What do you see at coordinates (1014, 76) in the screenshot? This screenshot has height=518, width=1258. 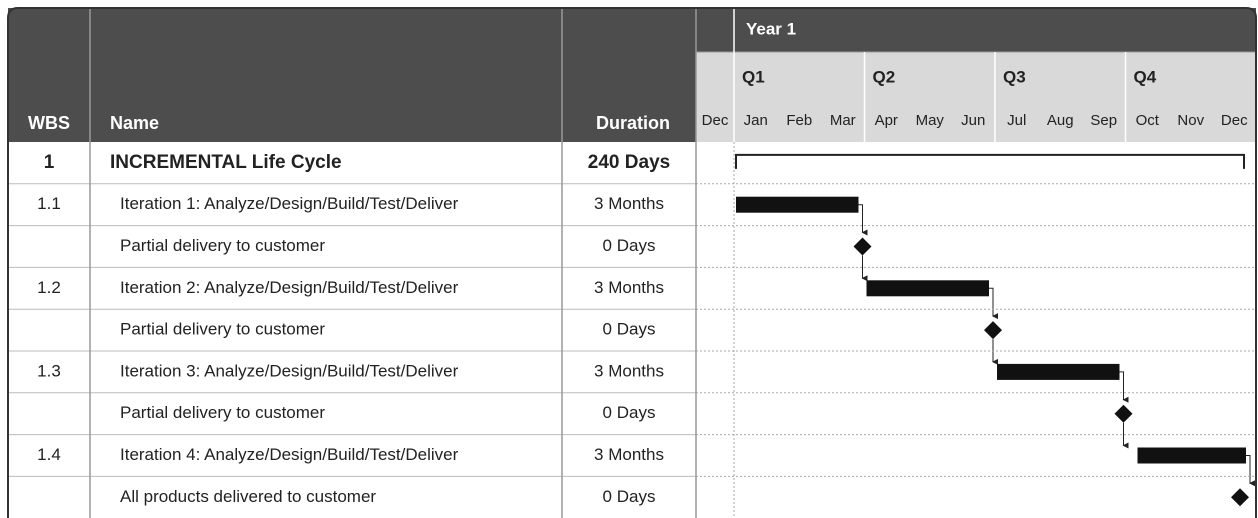 I see `quarter-label: Q3` at bounding box center [1014, 76].